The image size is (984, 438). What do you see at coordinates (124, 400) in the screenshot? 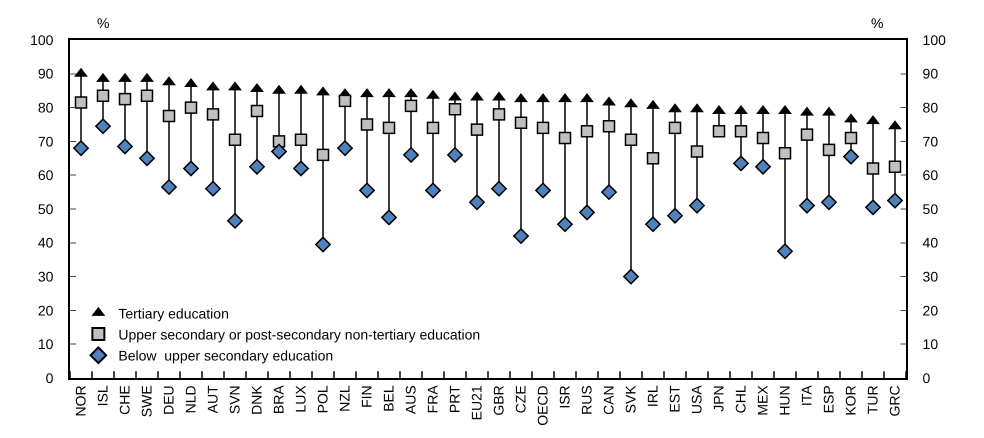
I see `x-tick-label: CHE` at bounding box center [124, 400].